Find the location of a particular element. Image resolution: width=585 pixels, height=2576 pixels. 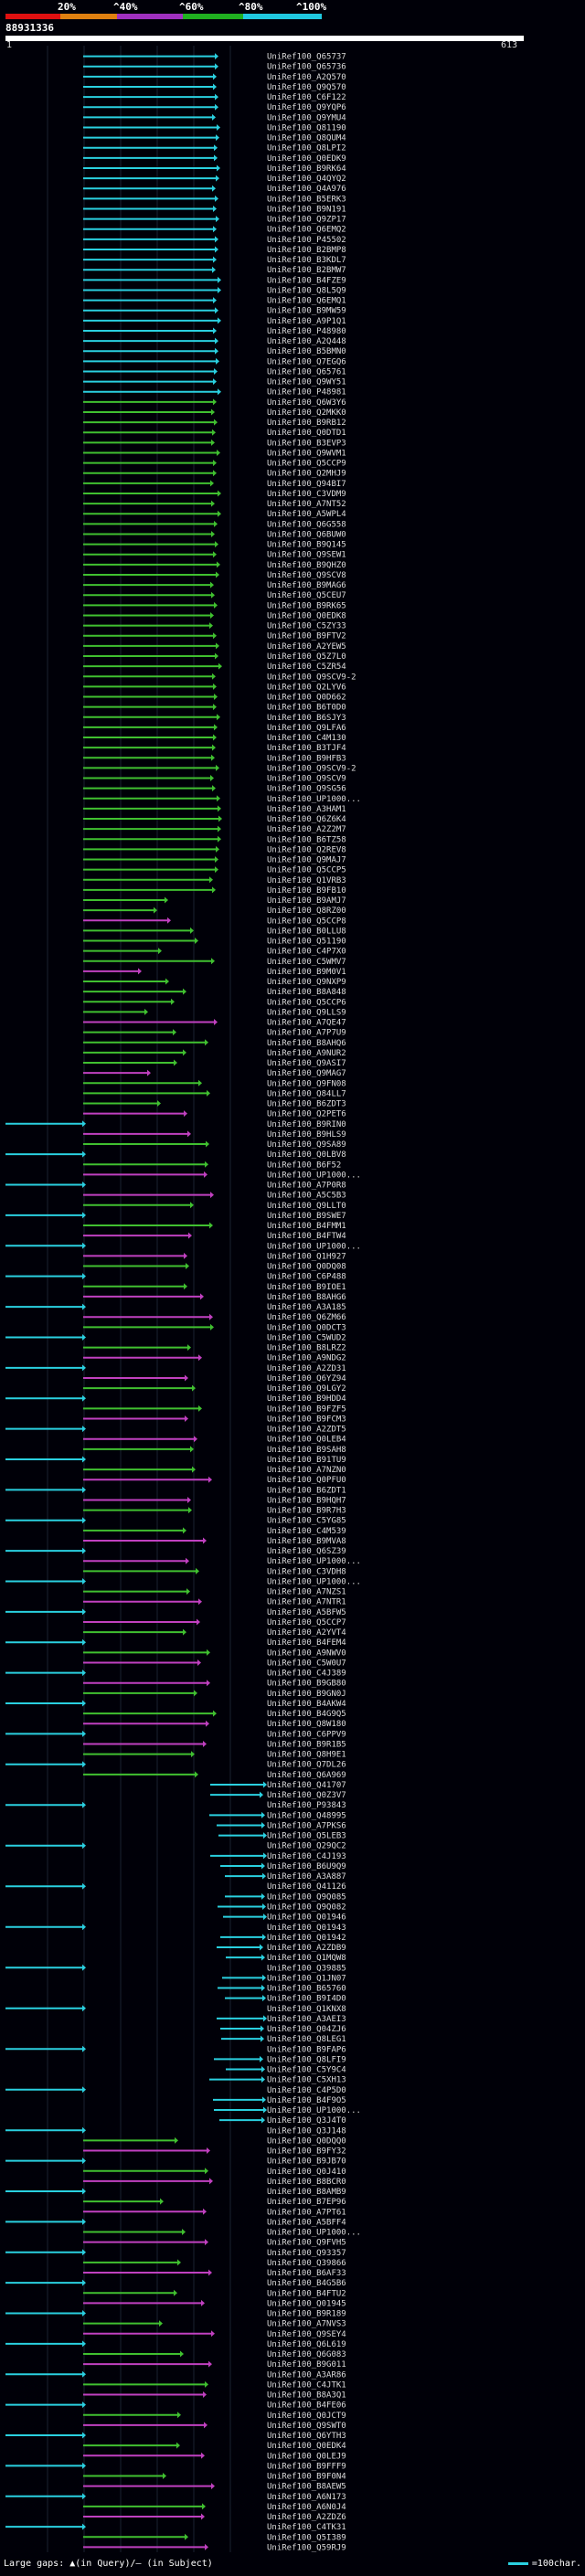

hit-label: UniRef100_B8LRZ2 is located at coordinates (307, 1348).